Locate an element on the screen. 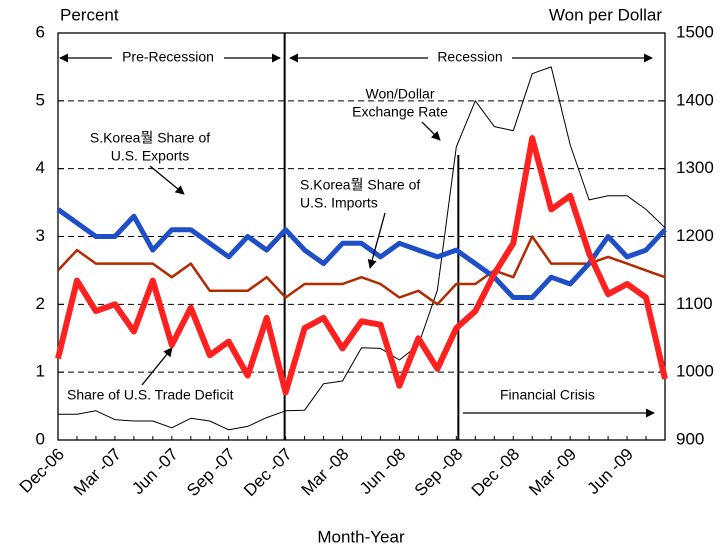 The image size is (726, 552). x-axis-title: Month-Year is located at coordinates (361, 536).